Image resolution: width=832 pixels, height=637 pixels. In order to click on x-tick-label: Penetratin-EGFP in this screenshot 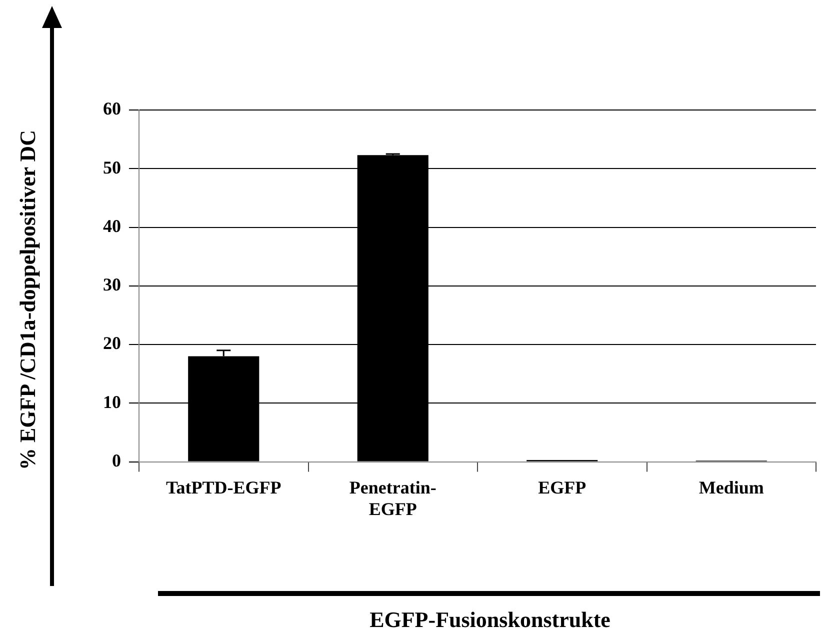, I will do `click(392, 498)`.